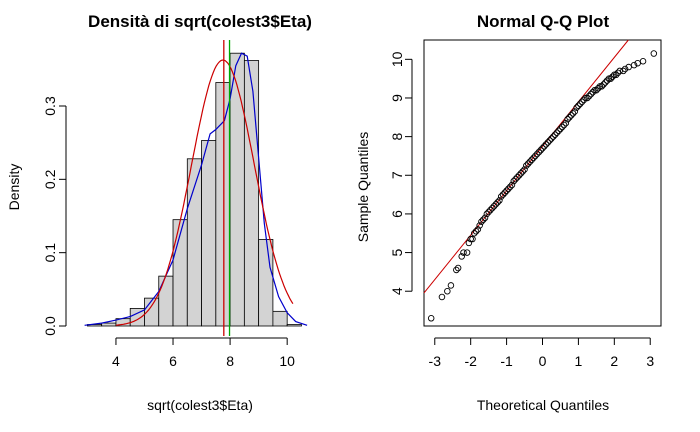  What do you see at coordinates (397, 59) in the screenshot?
I see `qq-y-tick-label: 10` at bounding box center [397, 59].